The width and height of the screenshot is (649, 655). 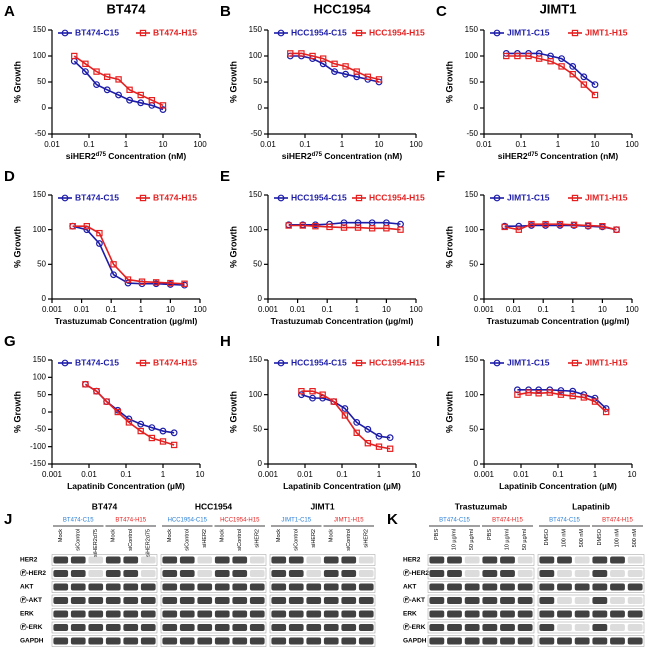 What do you see at coordinates (412, 560) in the screenshot?
I see `row-label: HER2` at bounding box center [412, 560].